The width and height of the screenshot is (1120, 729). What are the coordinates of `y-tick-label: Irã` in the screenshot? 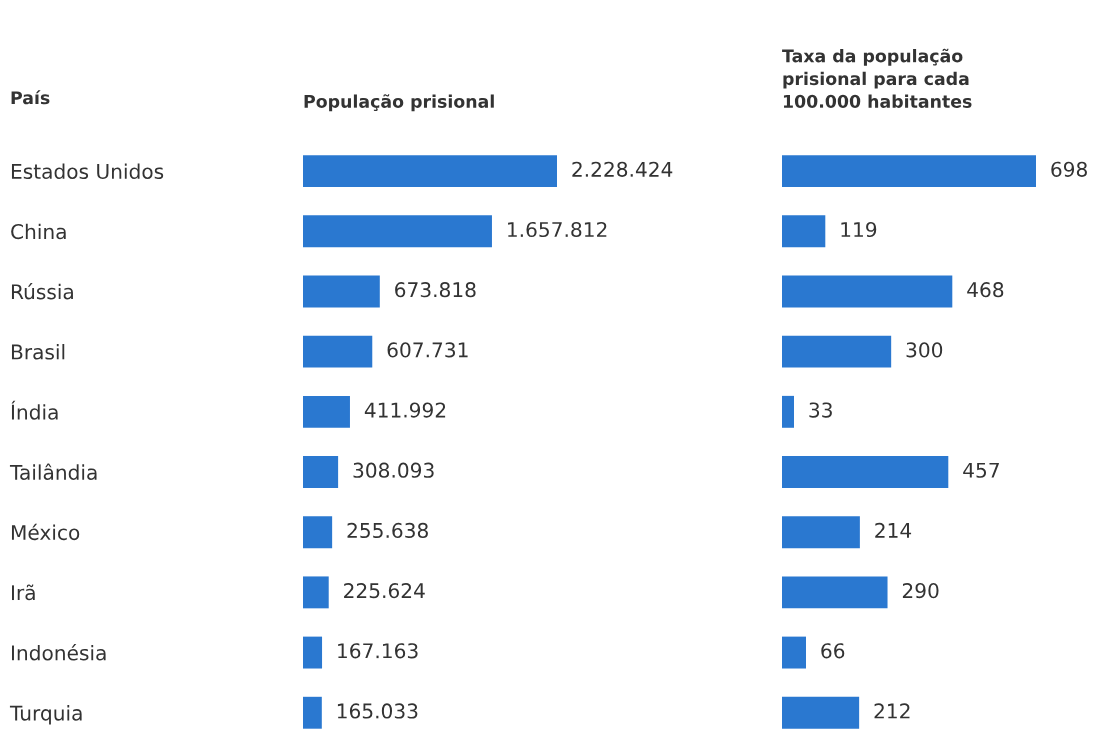 It's located at (23, 592).